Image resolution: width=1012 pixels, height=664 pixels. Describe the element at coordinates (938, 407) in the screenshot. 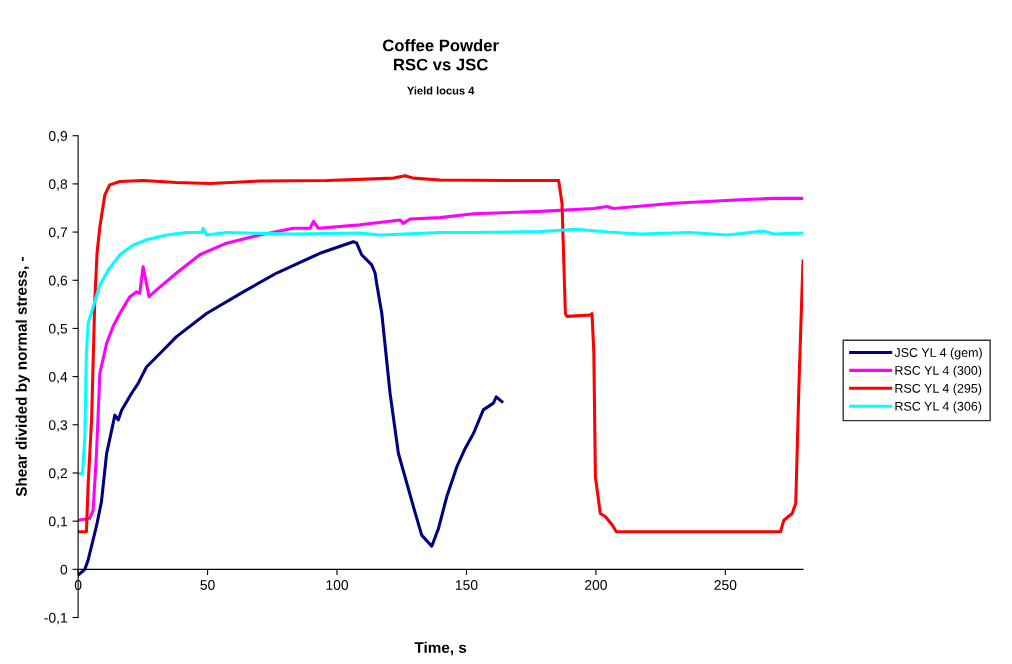

I see `legend-label: RSC YL 4 (306)` at that location.